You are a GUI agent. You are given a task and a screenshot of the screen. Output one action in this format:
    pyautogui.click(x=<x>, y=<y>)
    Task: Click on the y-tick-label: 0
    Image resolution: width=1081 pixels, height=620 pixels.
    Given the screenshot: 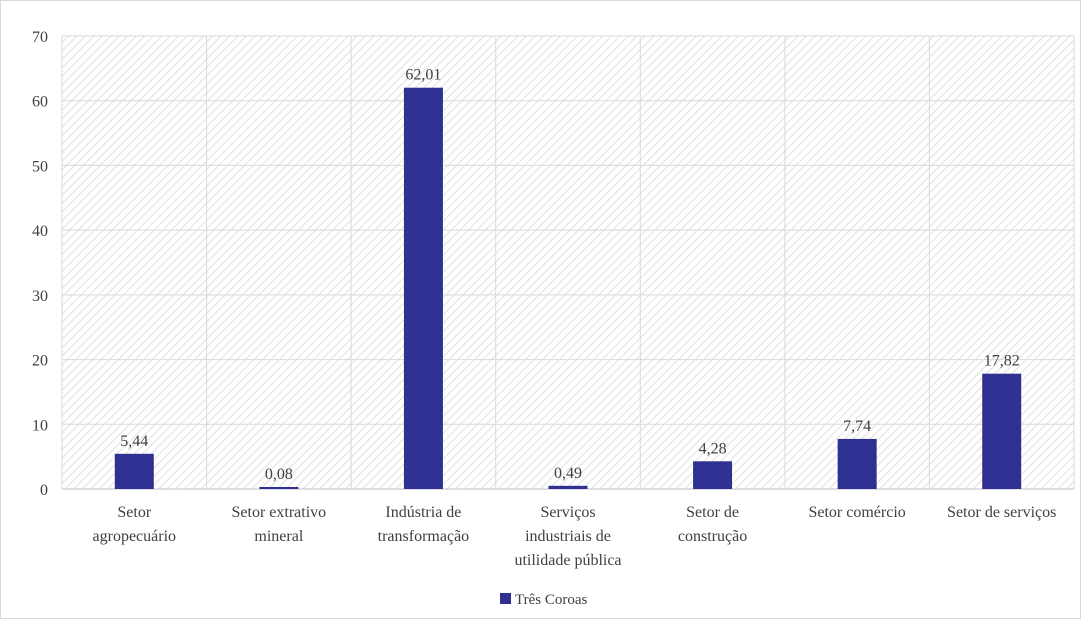 What is the action you would take?
    pyautogui.click(x=44, y=490)
    